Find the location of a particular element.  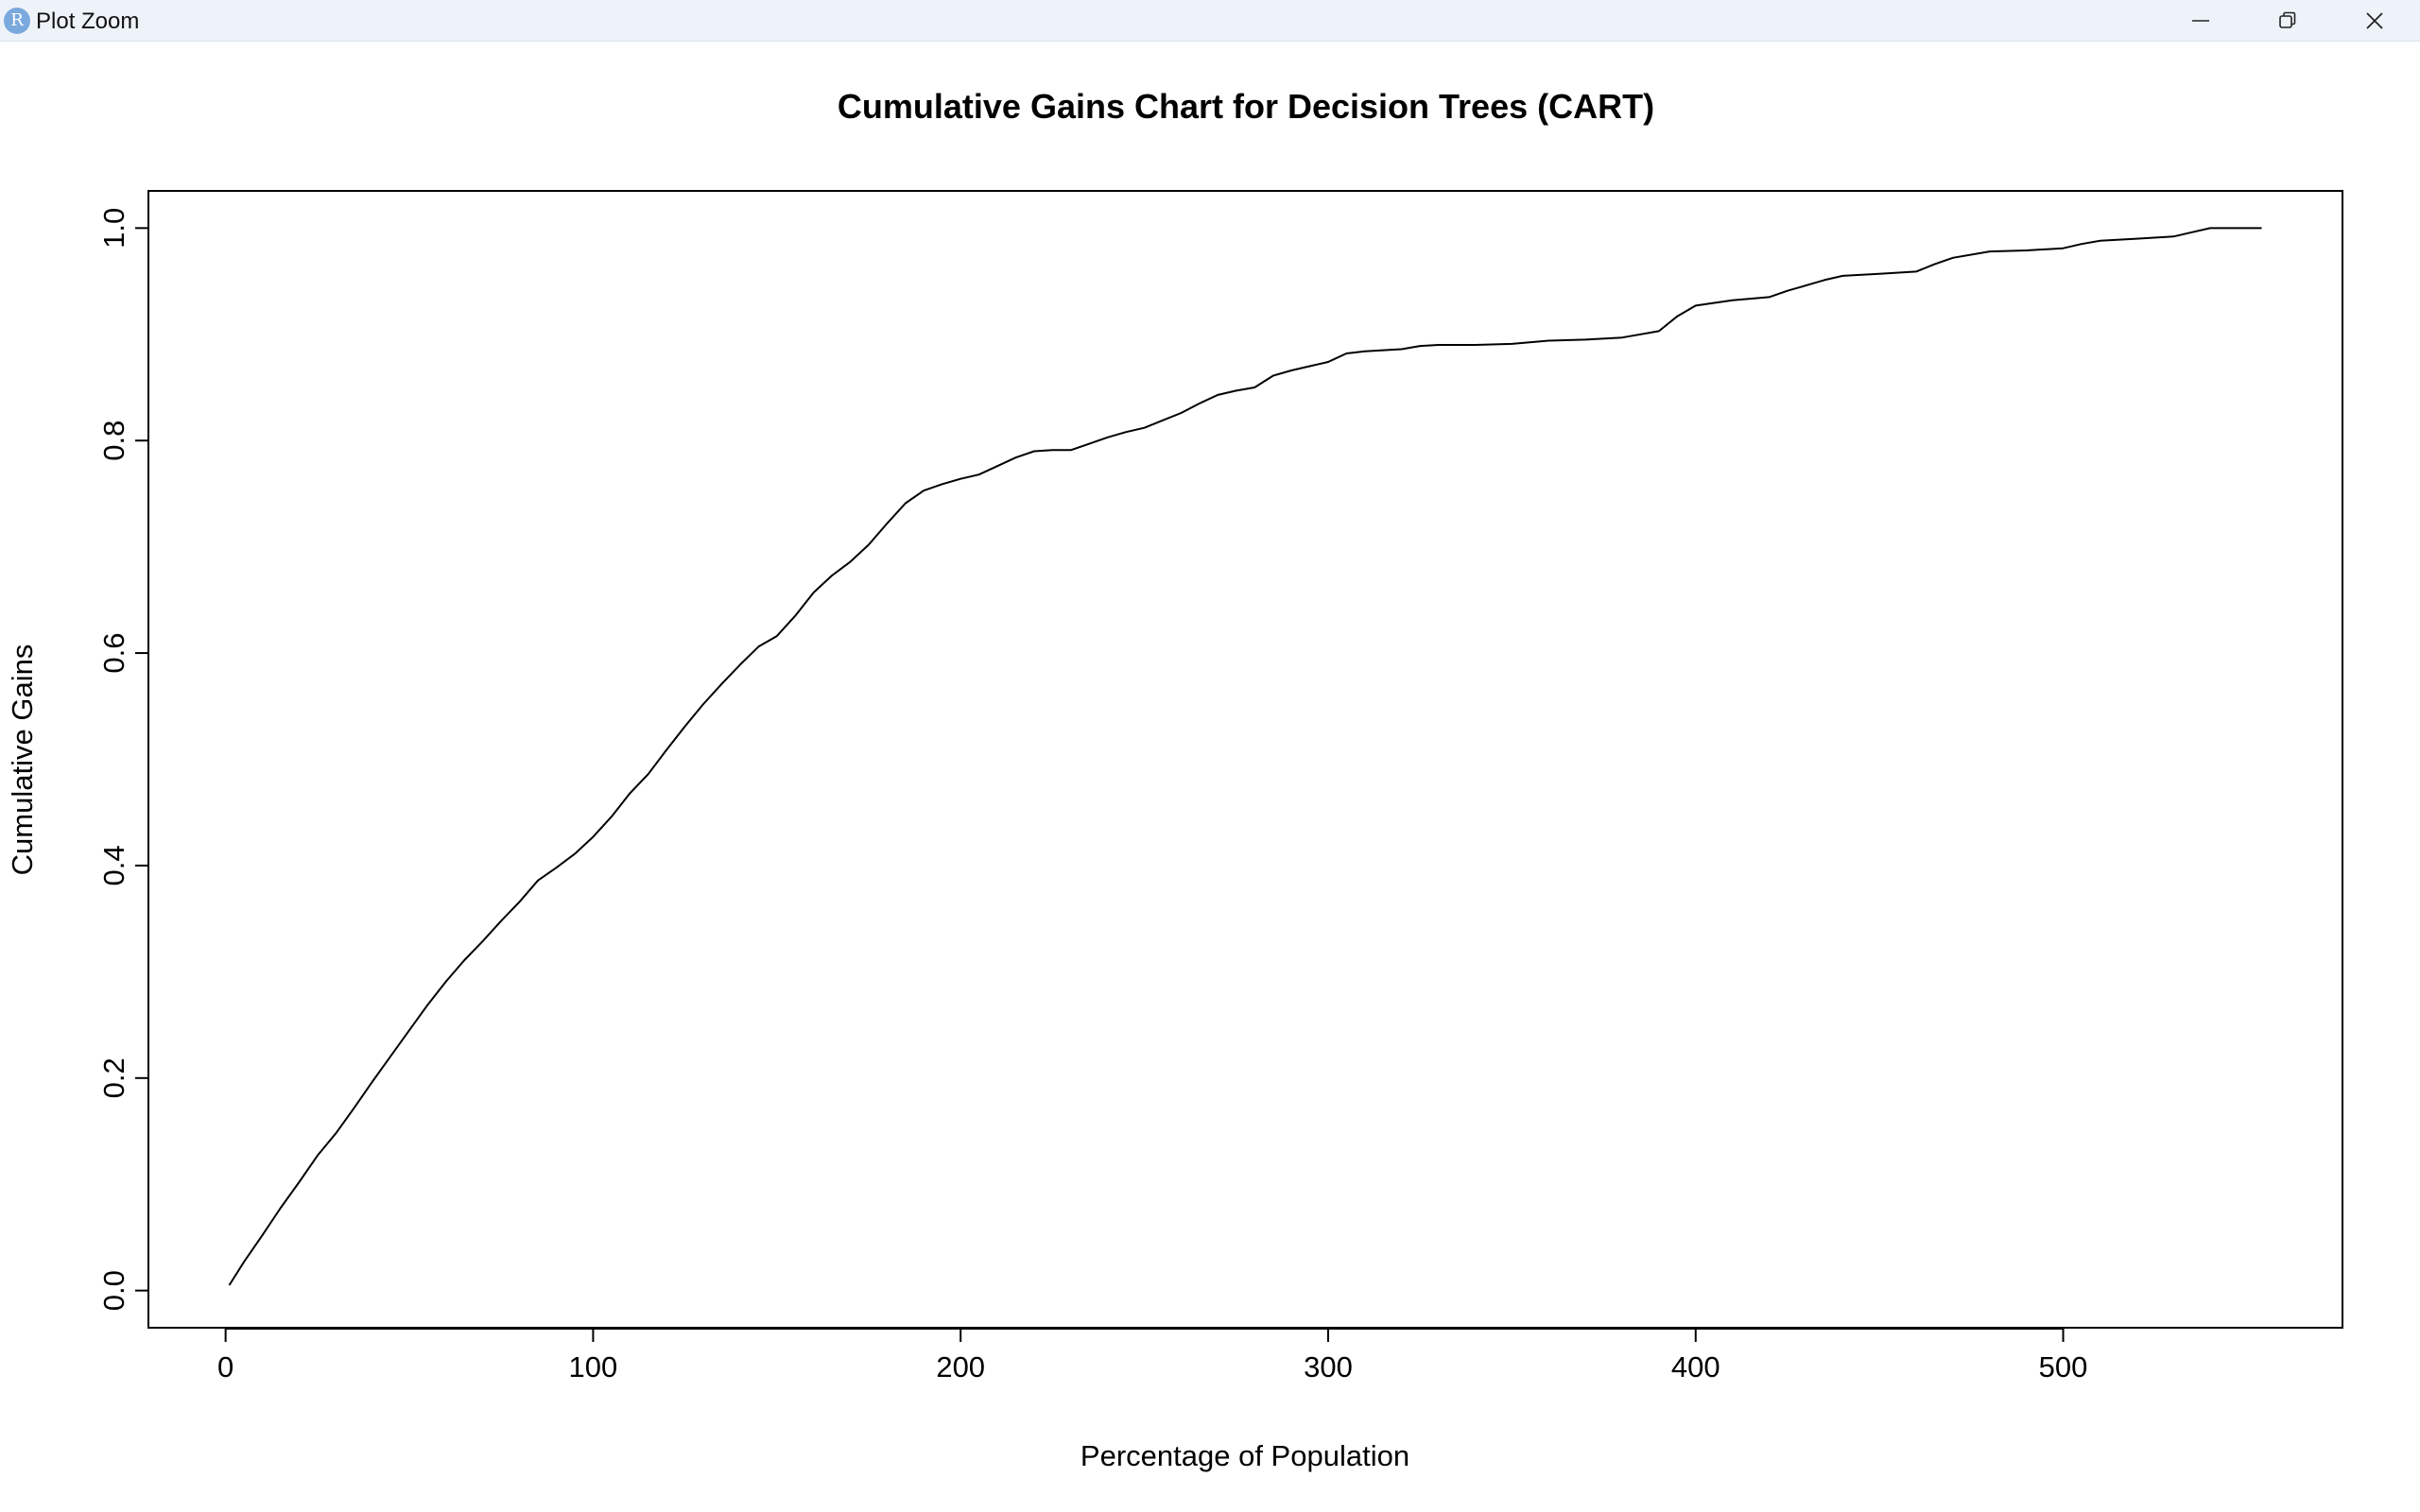

window-titlebar: R Plot Zoom is located at coordinates (1210, 21).